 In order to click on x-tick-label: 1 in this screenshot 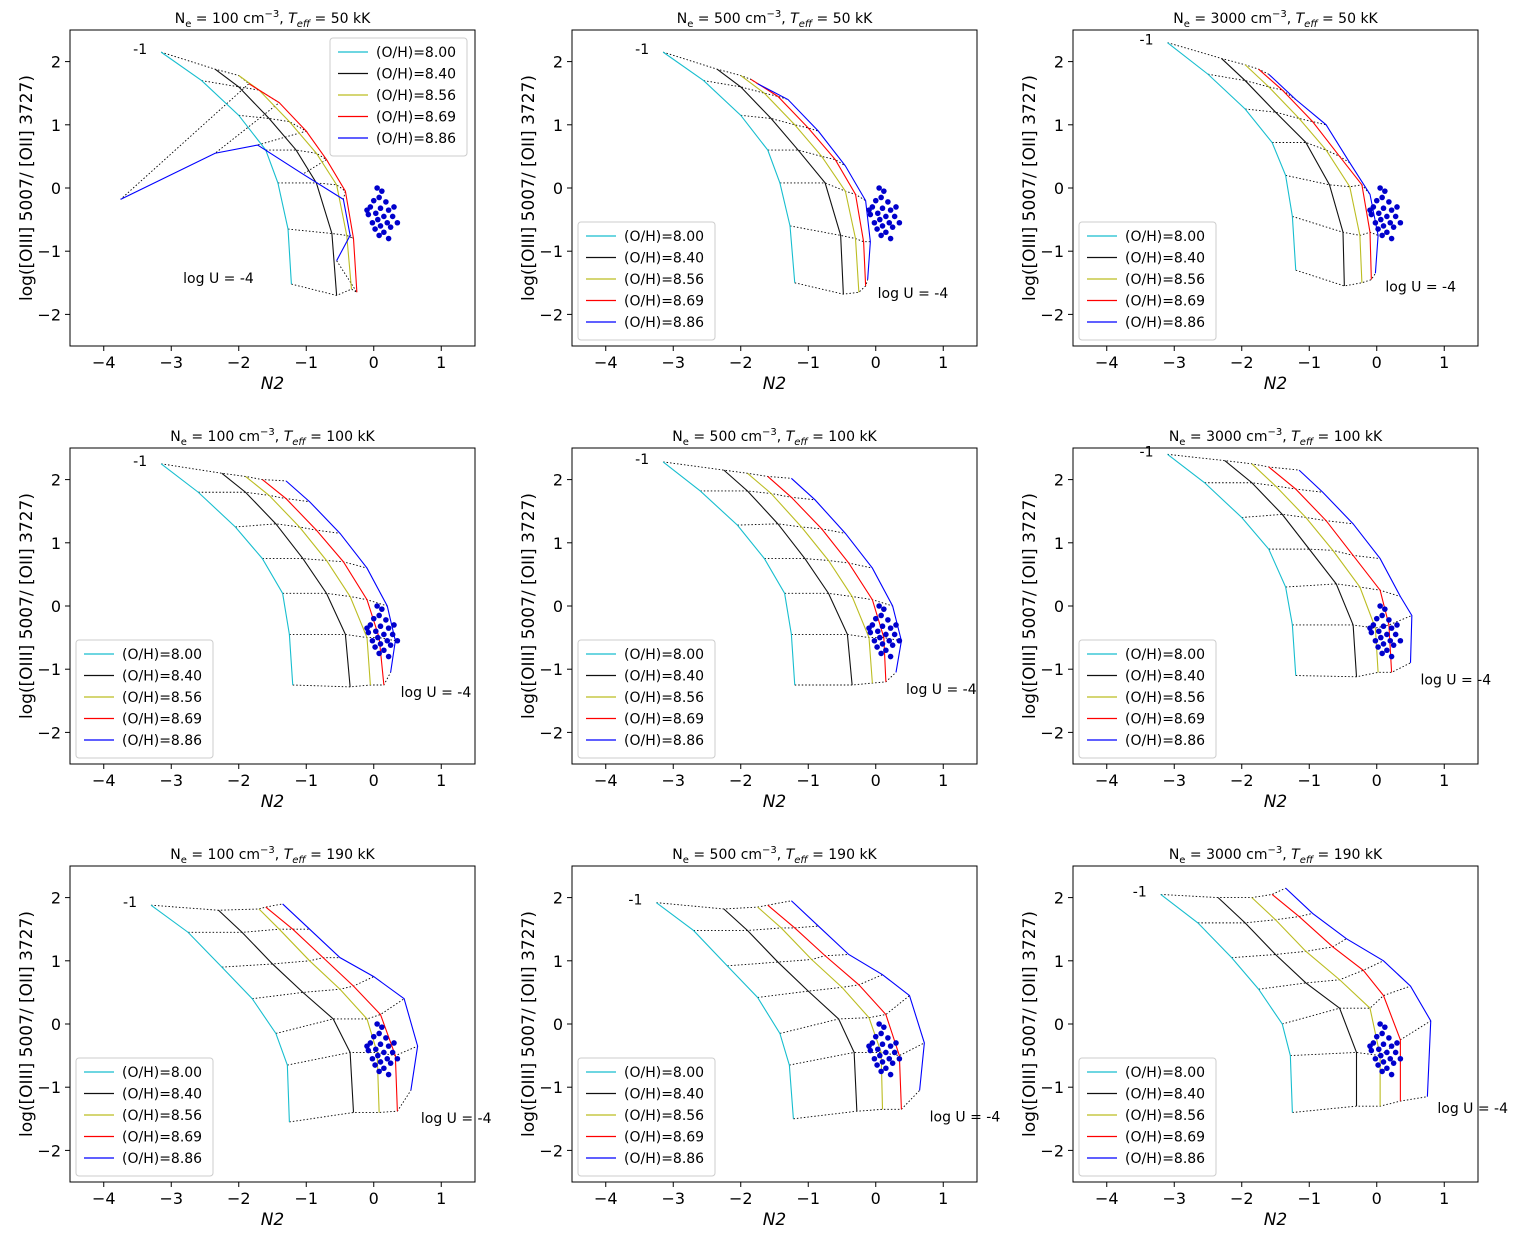, I will do `click(943, 780)`.